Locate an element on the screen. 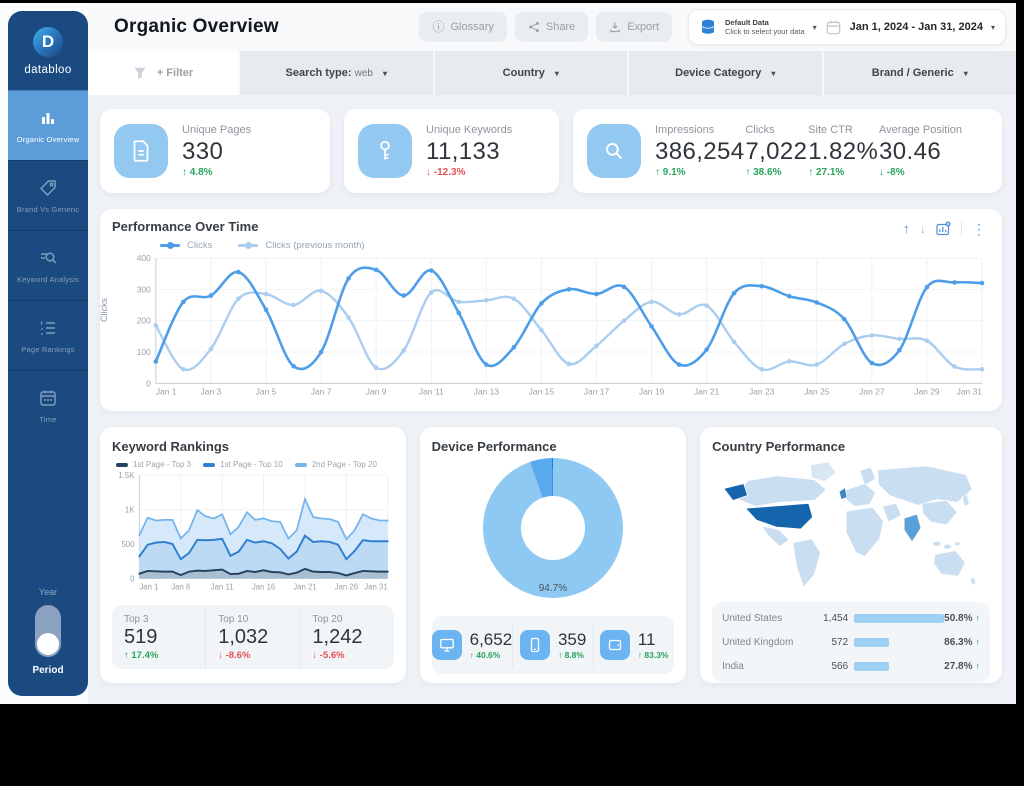  key-icon is located at coordinates (385, 151).